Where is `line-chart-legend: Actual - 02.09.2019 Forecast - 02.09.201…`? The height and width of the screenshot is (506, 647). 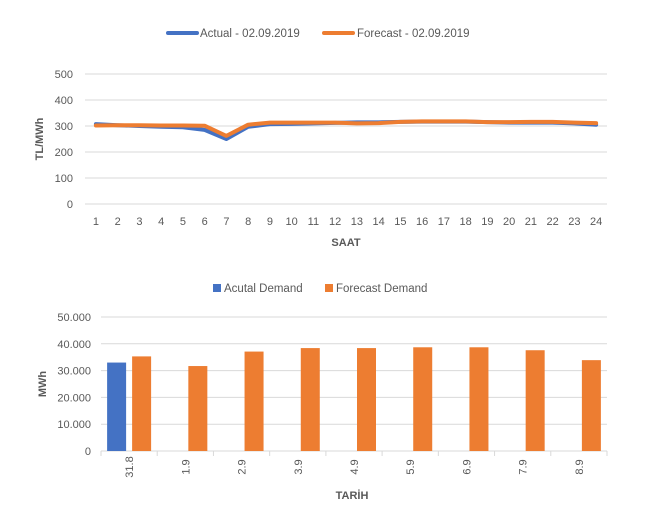
line-chart-legend: Actual - 02.09.2019 Forecast - 02.09.201… is located at coordinates (318, 34).